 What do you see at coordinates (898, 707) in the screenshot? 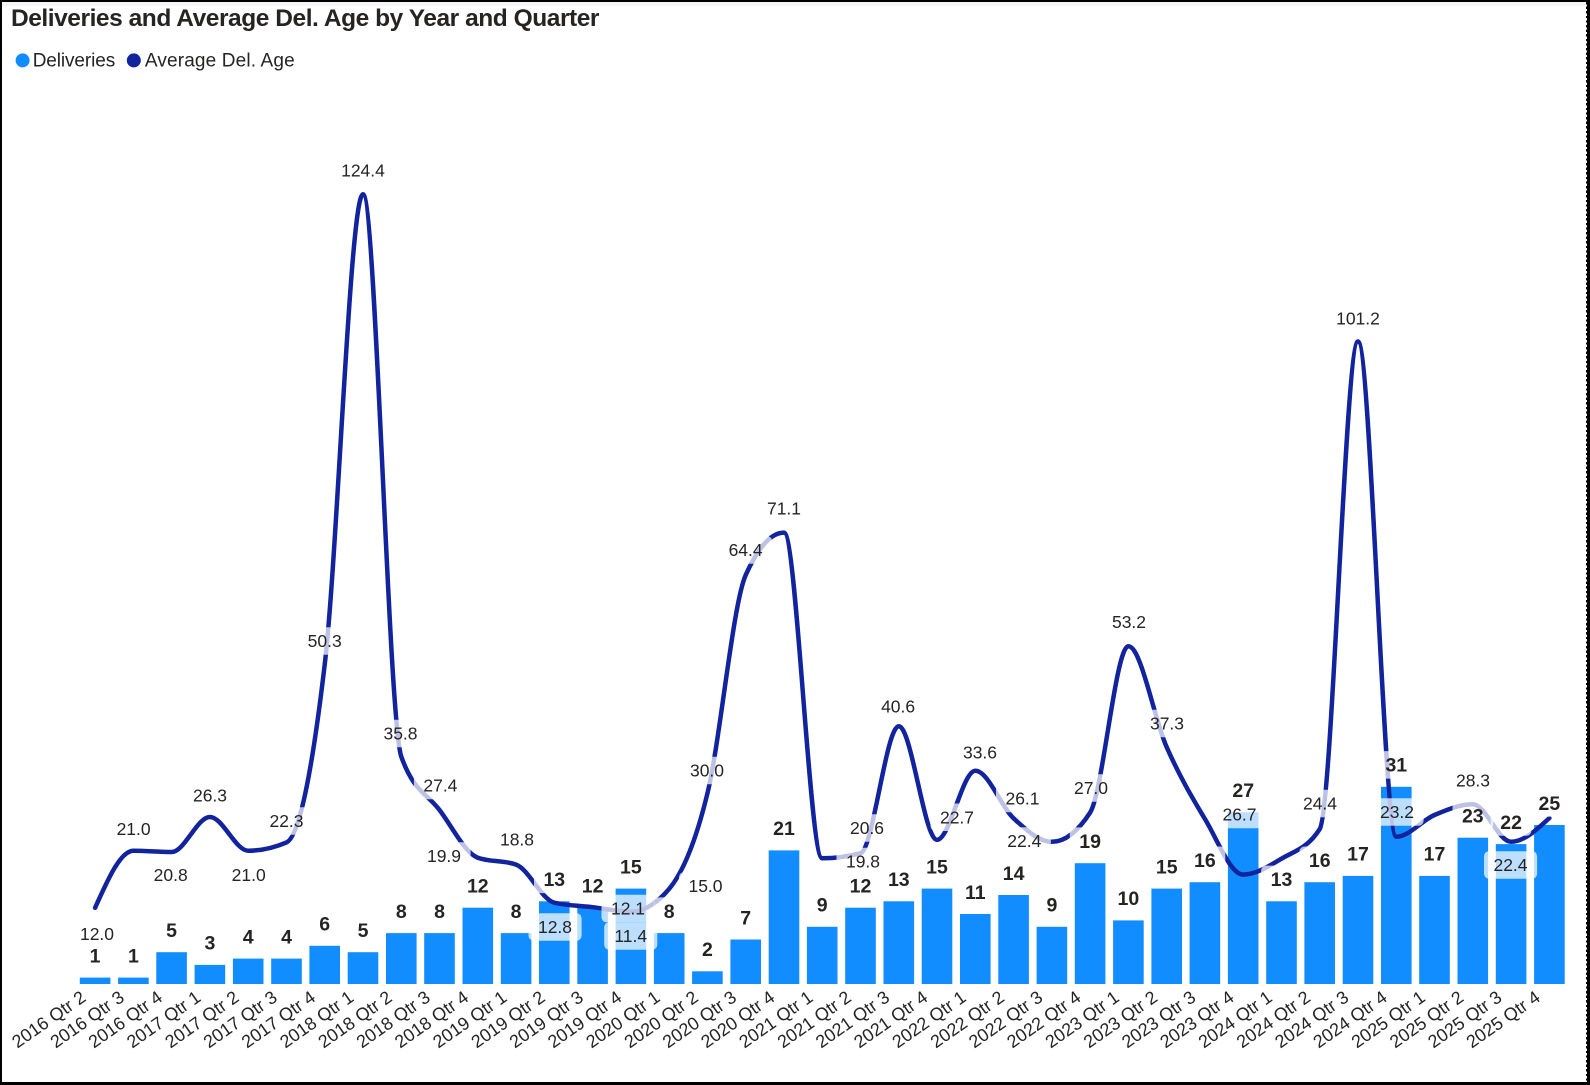
I see `svg-text: 40.6` at bounding box center [898, 707].